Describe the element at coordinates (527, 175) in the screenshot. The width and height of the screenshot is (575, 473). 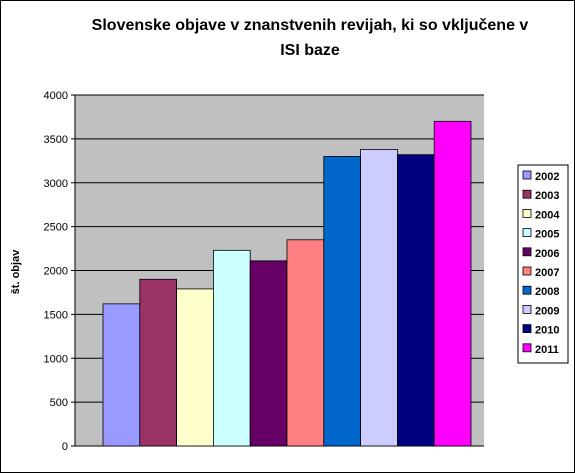
I see `legend-swatch-2002` at that location.